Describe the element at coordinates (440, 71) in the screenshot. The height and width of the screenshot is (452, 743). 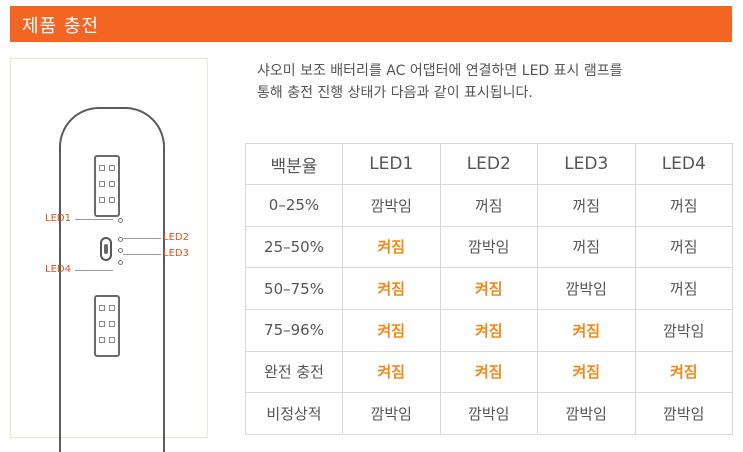
I see `description-line-1: 샤오미 보조 배터리를 AC 어댑터에 연결하면 LED 표시 램프를` at that location.